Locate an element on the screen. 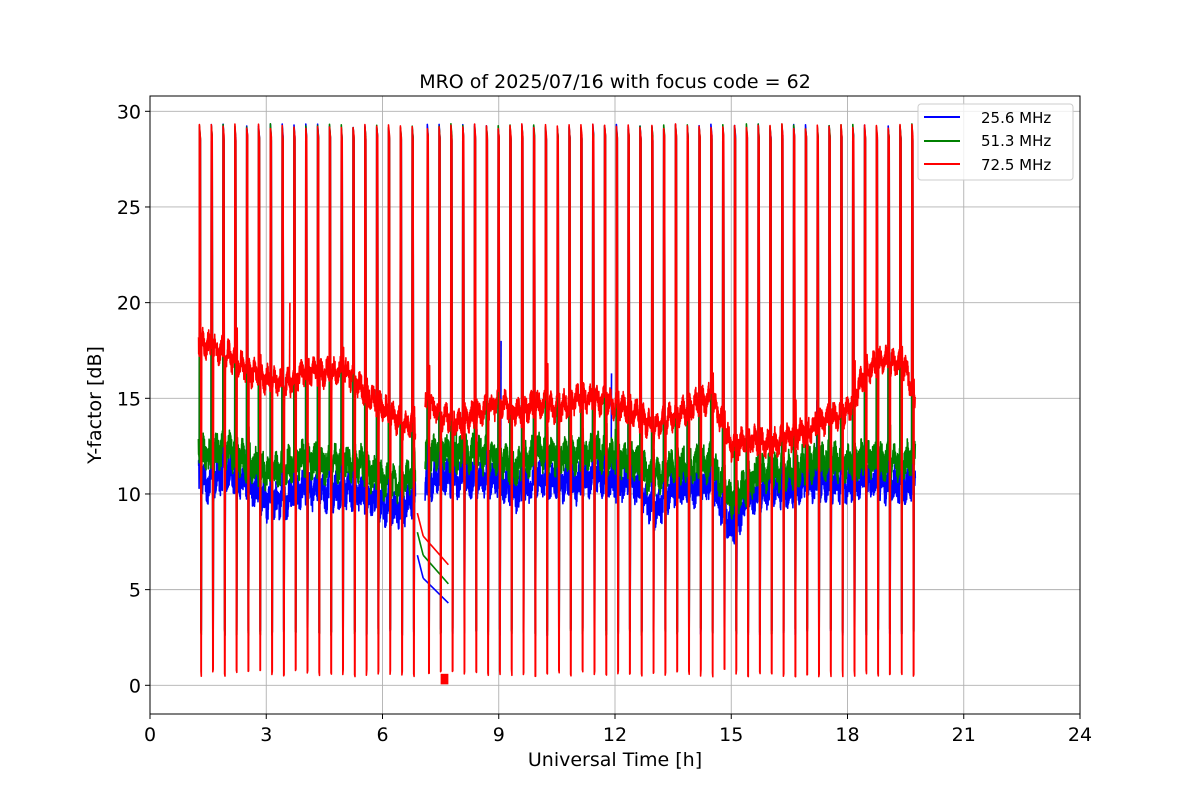 This screenshot has height=800, width=1200. x-tick-label: 12 is located at coordinates (615, 735).